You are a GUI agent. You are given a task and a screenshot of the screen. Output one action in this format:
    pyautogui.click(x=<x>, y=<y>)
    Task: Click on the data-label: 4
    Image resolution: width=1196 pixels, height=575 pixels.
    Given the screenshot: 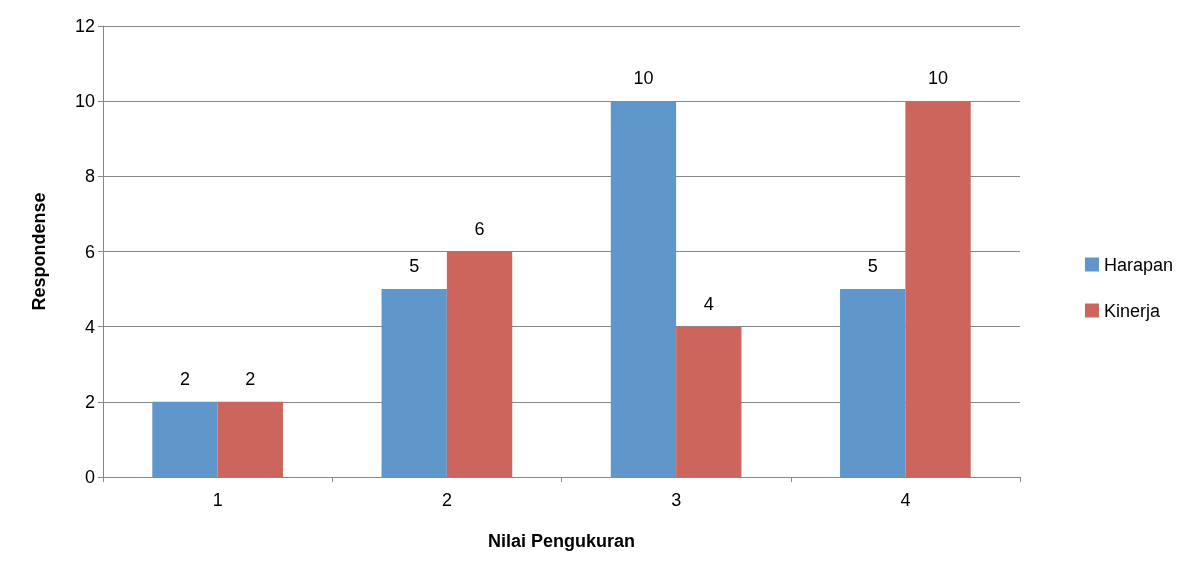 What is the action you would take?
    pyautogui.click(x=708, y=303)
    